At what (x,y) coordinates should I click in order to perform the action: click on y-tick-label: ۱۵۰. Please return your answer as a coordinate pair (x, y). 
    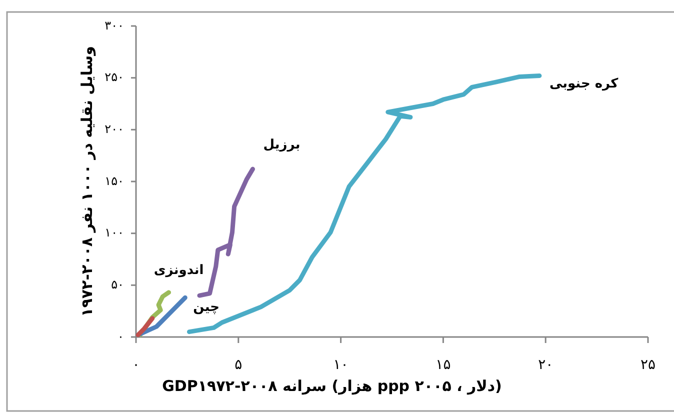
    Looking at the image, I should click on (114, 181).